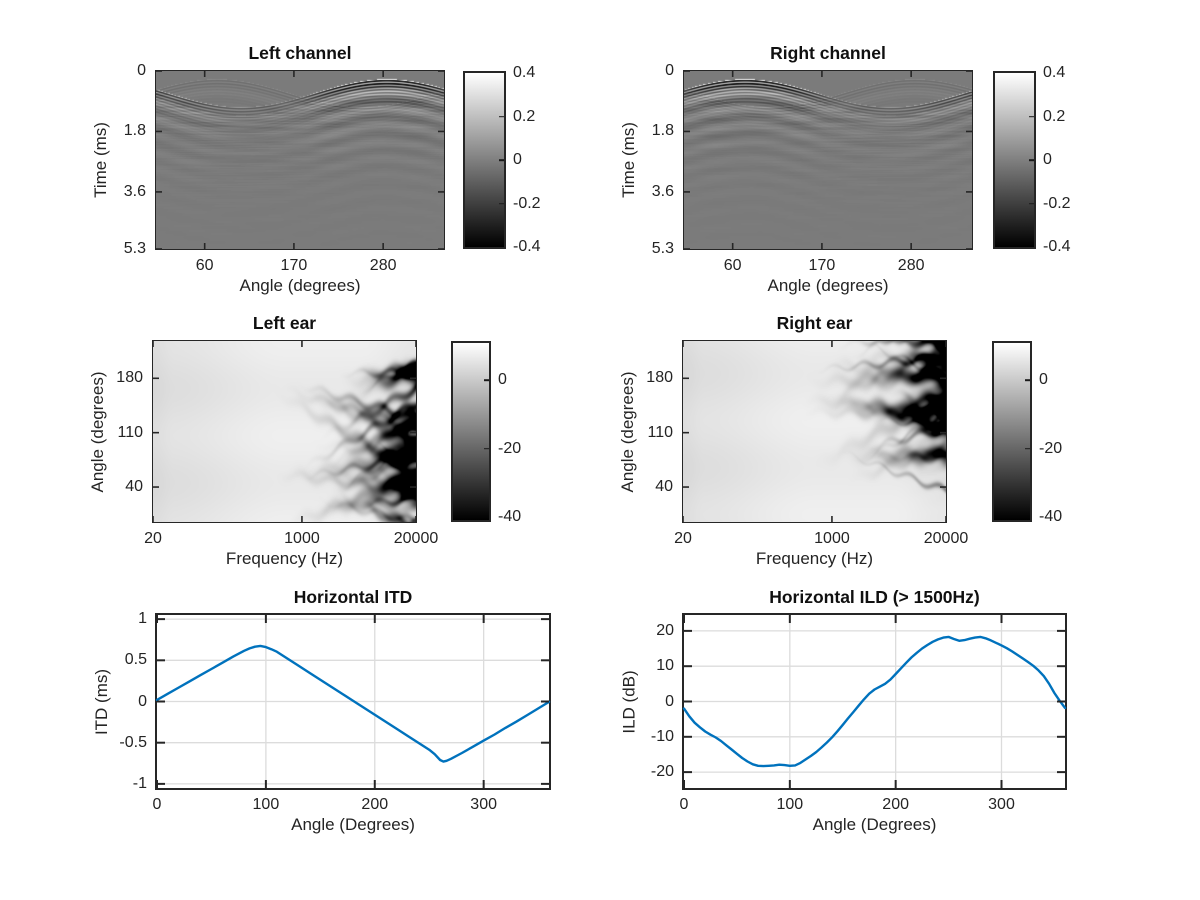 The height and width of the screenshot is (900, 1200). Describe the element at coordinates (814, 323) in the screenshot. I see `plot-title: Right ear` at that location.